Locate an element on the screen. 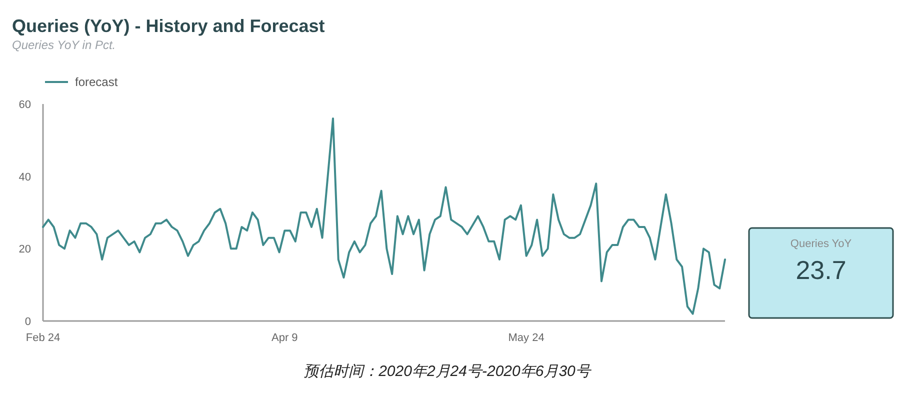 This screenshot has height=400, width=915. text: 23.7 is located at coordinates (821, 270).